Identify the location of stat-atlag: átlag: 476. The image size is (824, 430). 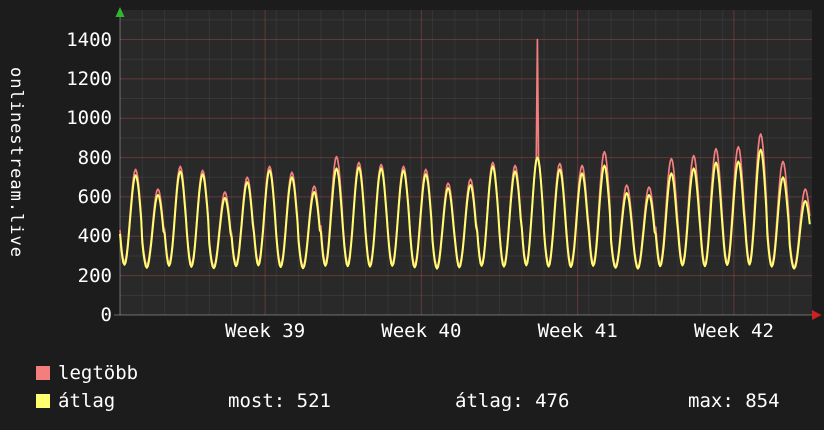
(512, 401).